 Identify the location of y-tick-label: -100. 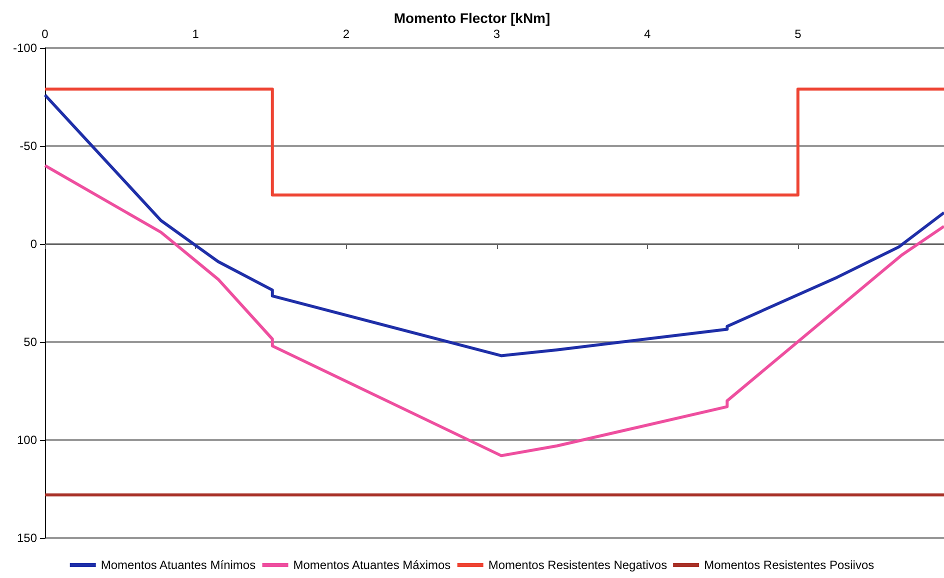
(25, 48).